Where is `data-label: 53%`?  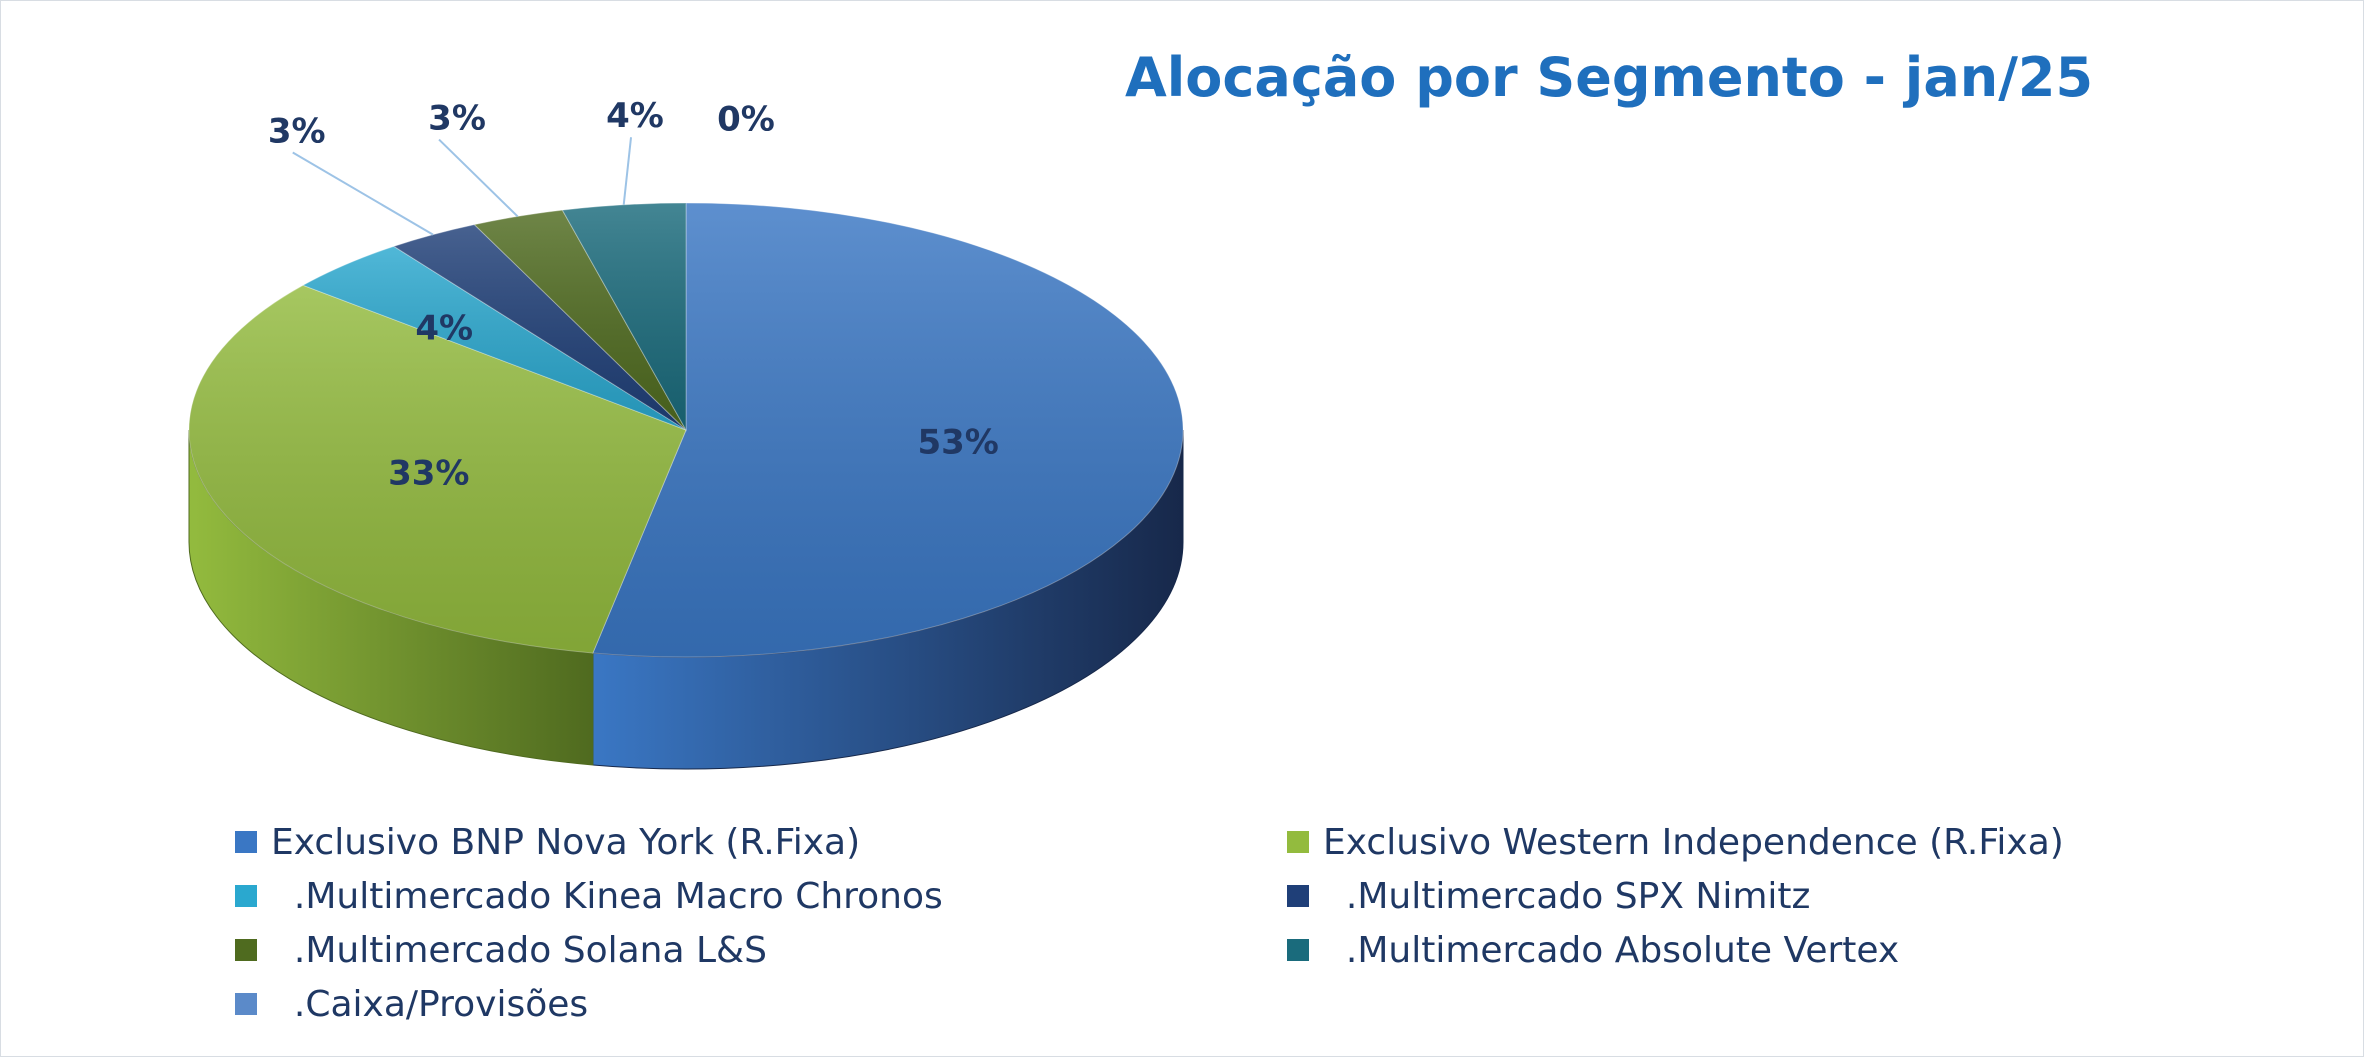 data-label: 53% is located at coordinates (957, 443).